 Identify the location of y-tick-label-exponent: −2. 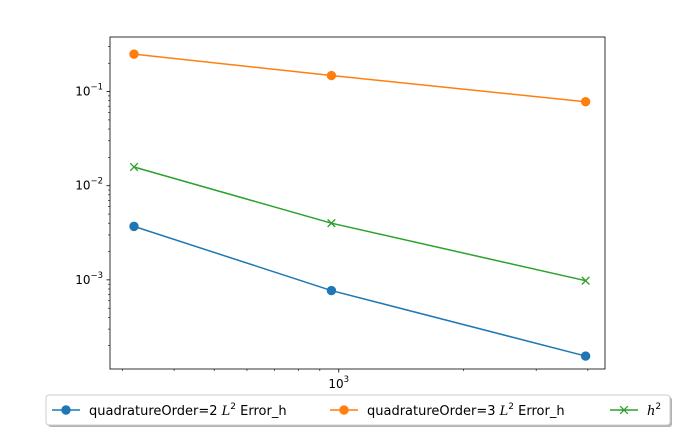
(96, 182).